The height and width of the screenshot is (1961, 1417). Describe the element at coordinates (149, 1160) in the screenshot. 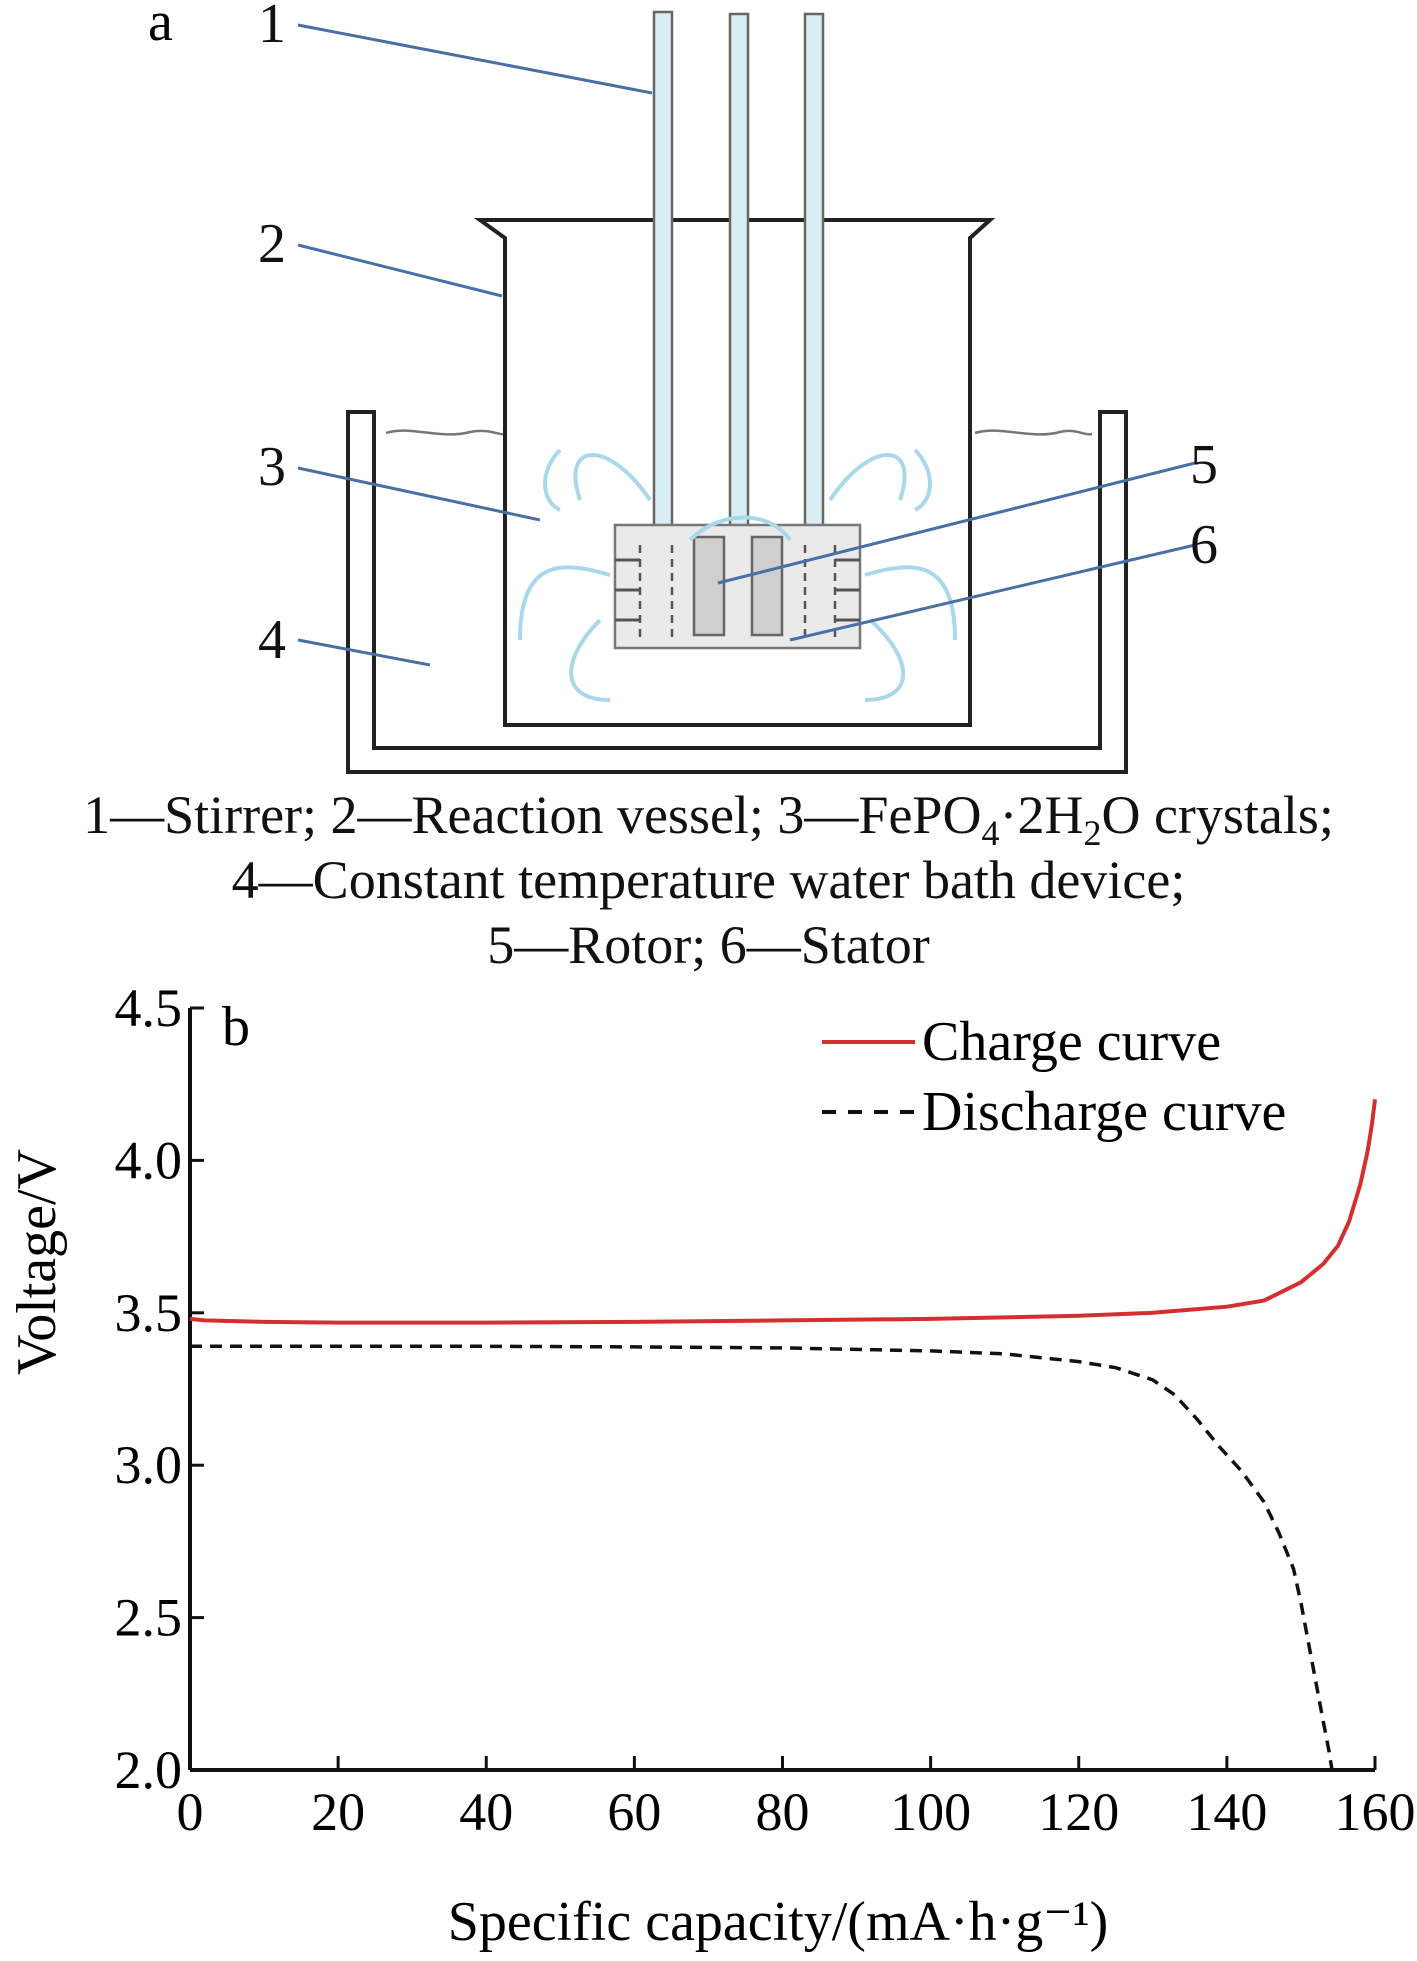

I see `y-tick-label: 4.0` at that location.